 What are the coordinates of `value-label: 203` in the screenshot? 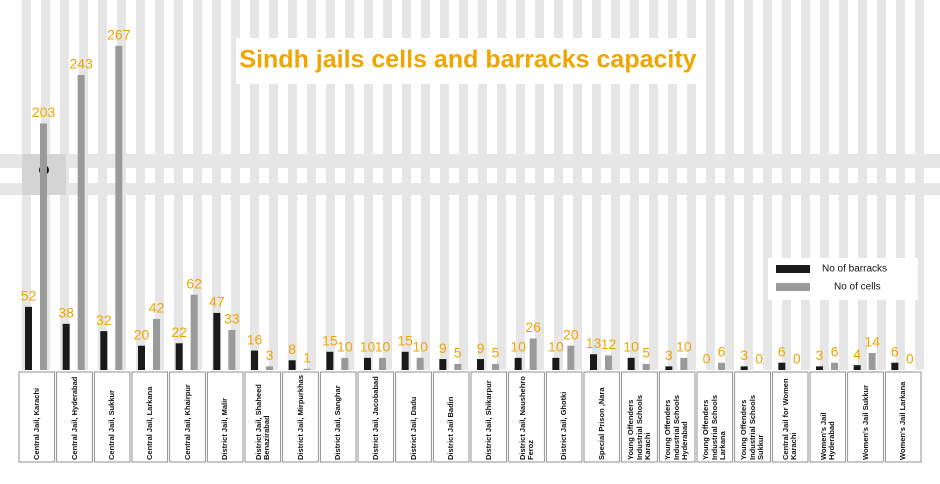 It's located at (44, 112).